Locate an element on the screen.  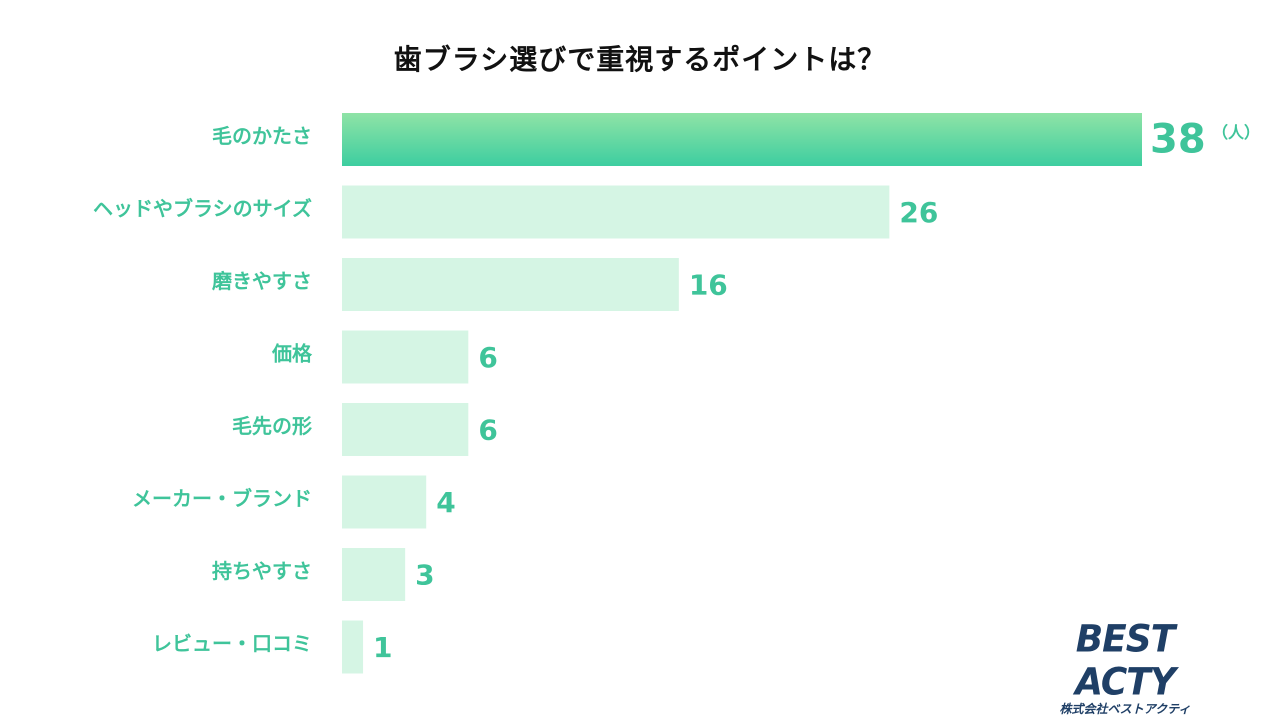
value-label: 4 is located at coordinates (445, 502).